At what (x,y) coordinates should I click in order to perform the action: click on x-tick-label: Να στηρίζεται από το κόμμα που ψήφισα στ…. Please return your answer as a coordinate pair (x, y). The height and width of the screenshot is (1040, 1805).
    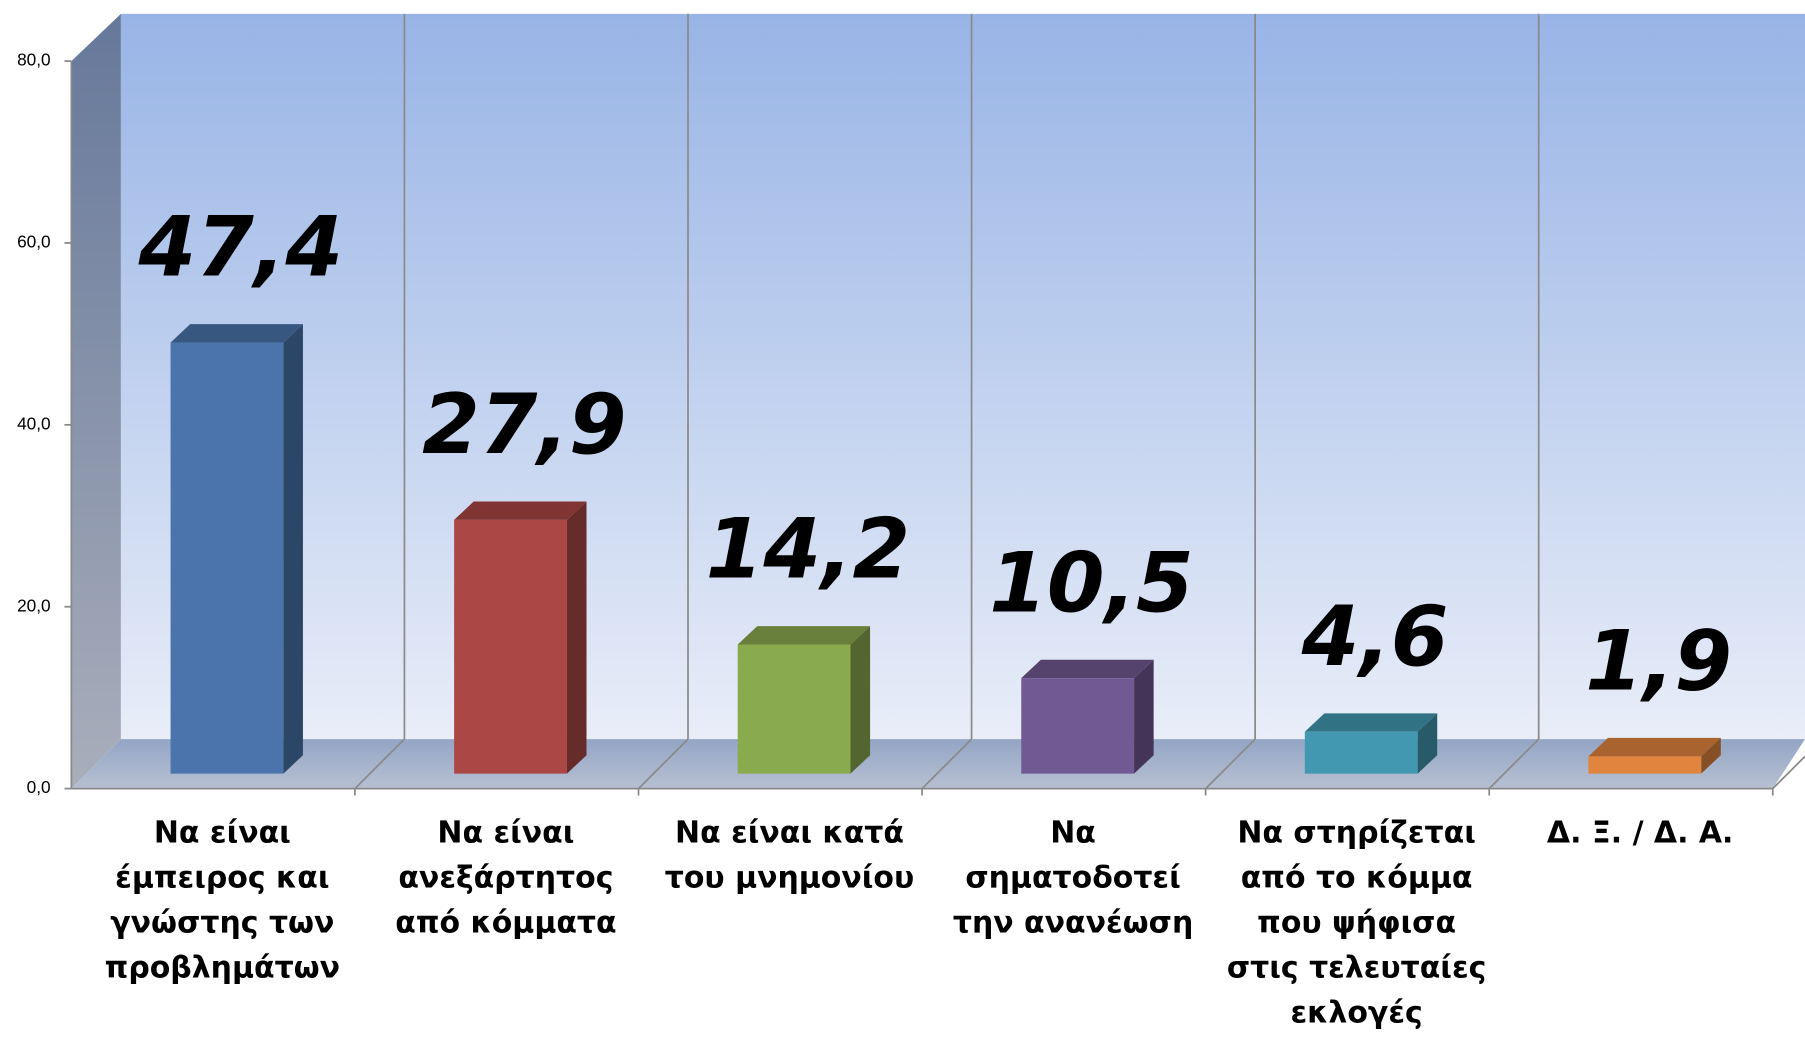
    Looking at the image, I should click on (1356, 923).